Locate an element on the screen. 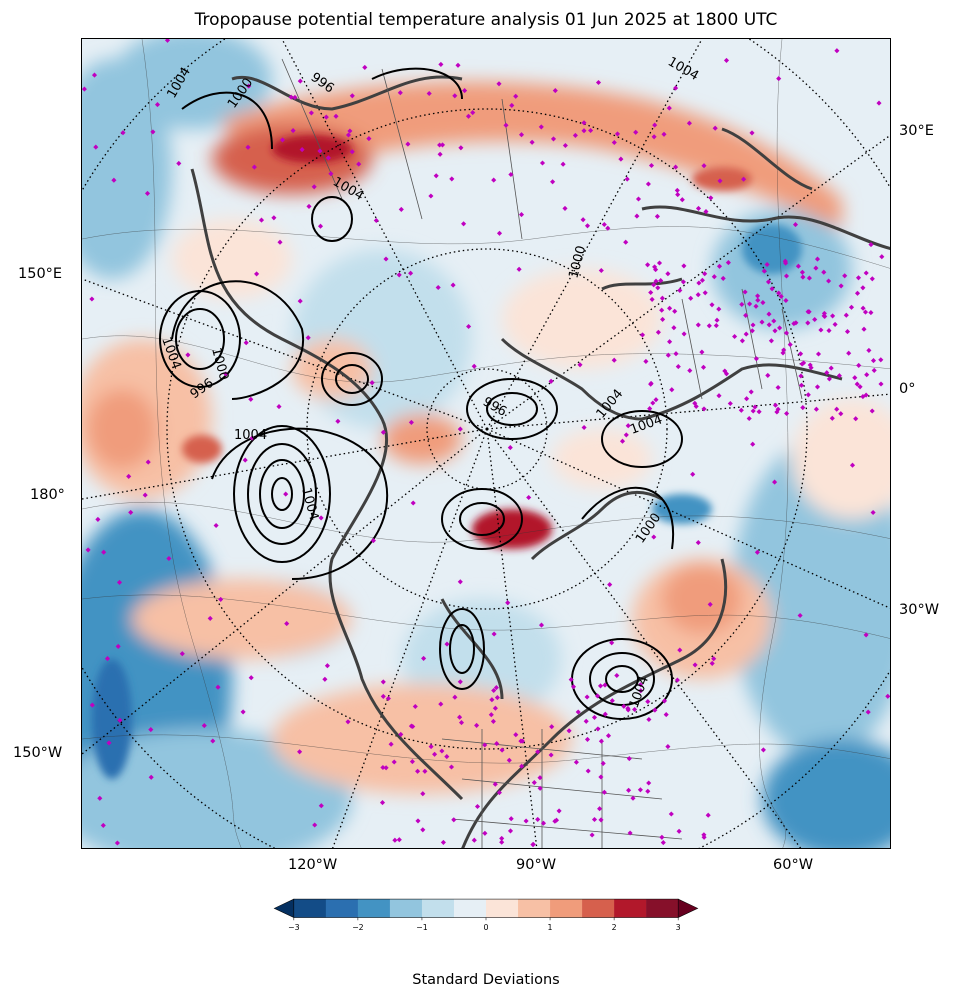 This screenshot has width=961, height=1003. colorbar-frame is located at coordinates (486, 908).